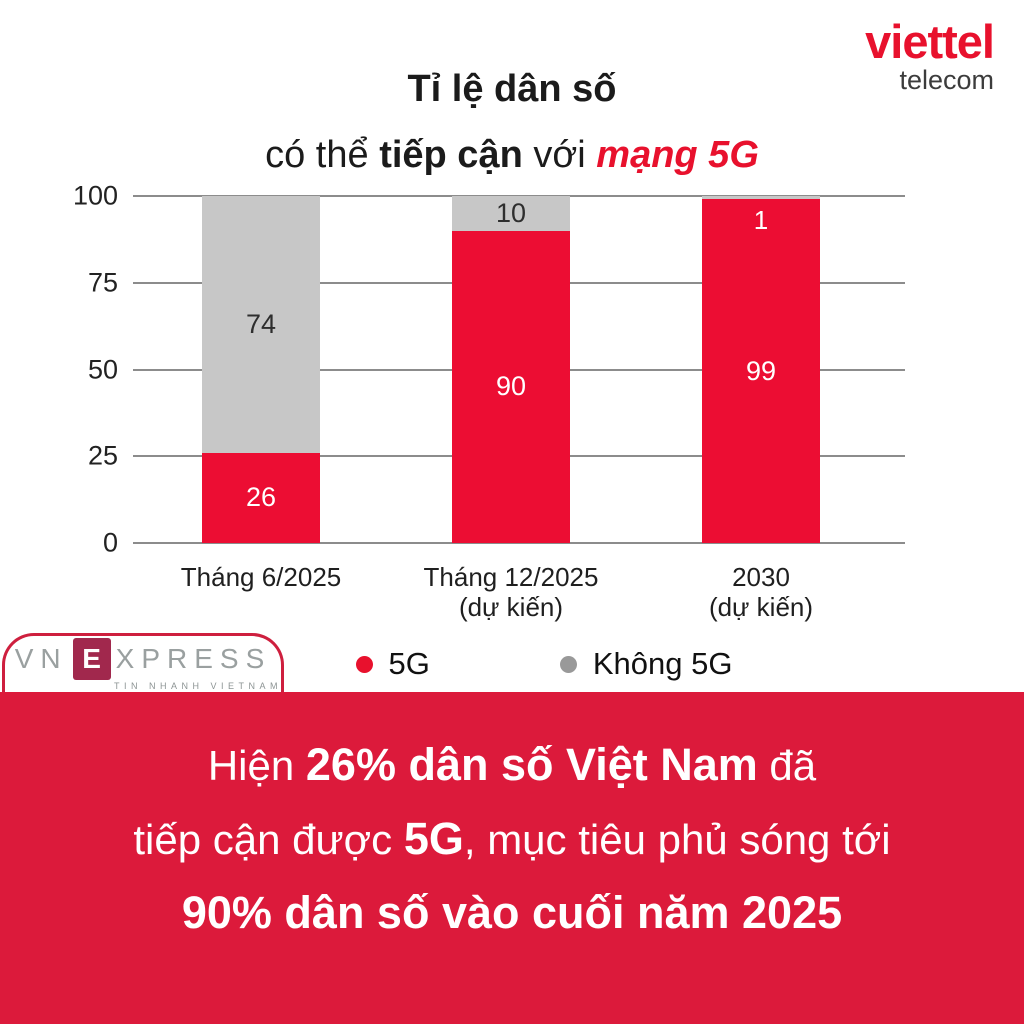 The width and height of the screenshot is (1024, 1024). I want to click on y-tick-label-75: 75, so click(102, 282).